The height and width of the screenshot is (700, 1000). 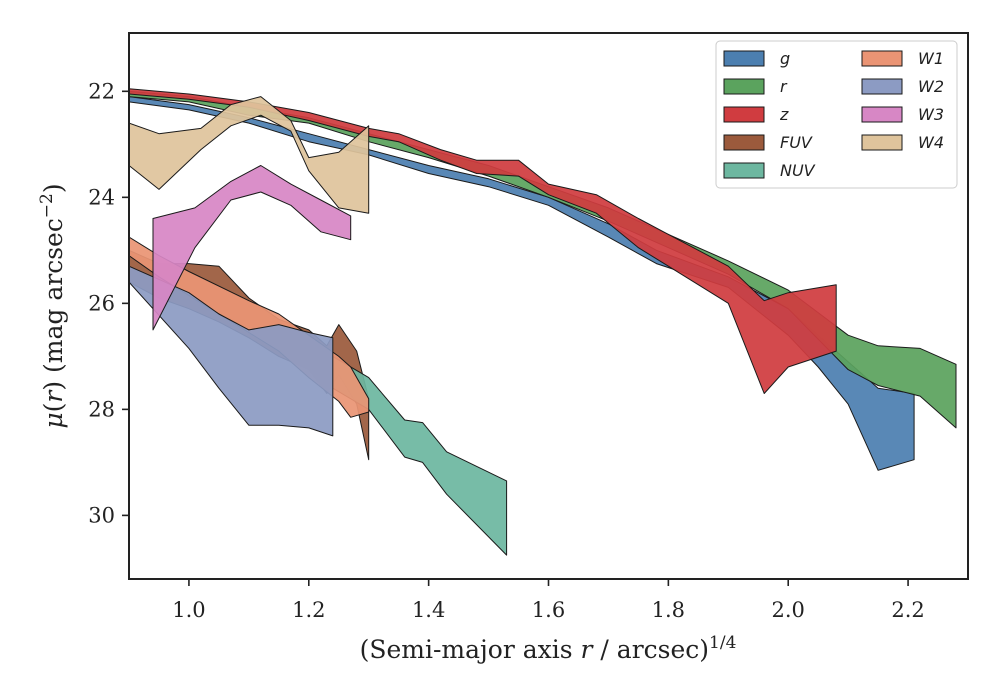 I want to click on x-tick-label: 1.8, so click(x=668, y=610).